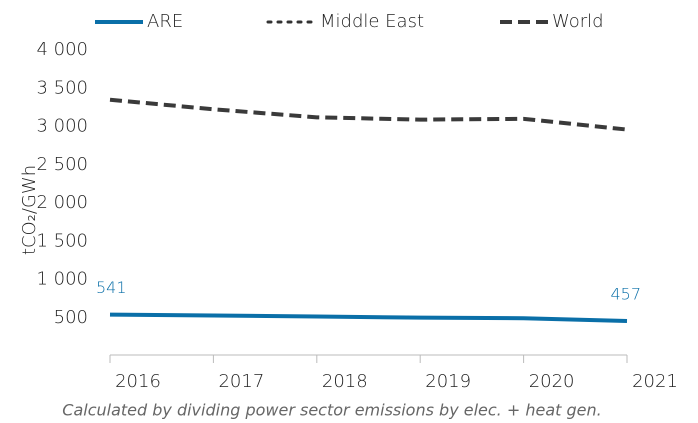  What do you see at coordinates (241, 381) in the screenshot?
I see `x-tick-label: 2017` at bounding box center [241, 381].